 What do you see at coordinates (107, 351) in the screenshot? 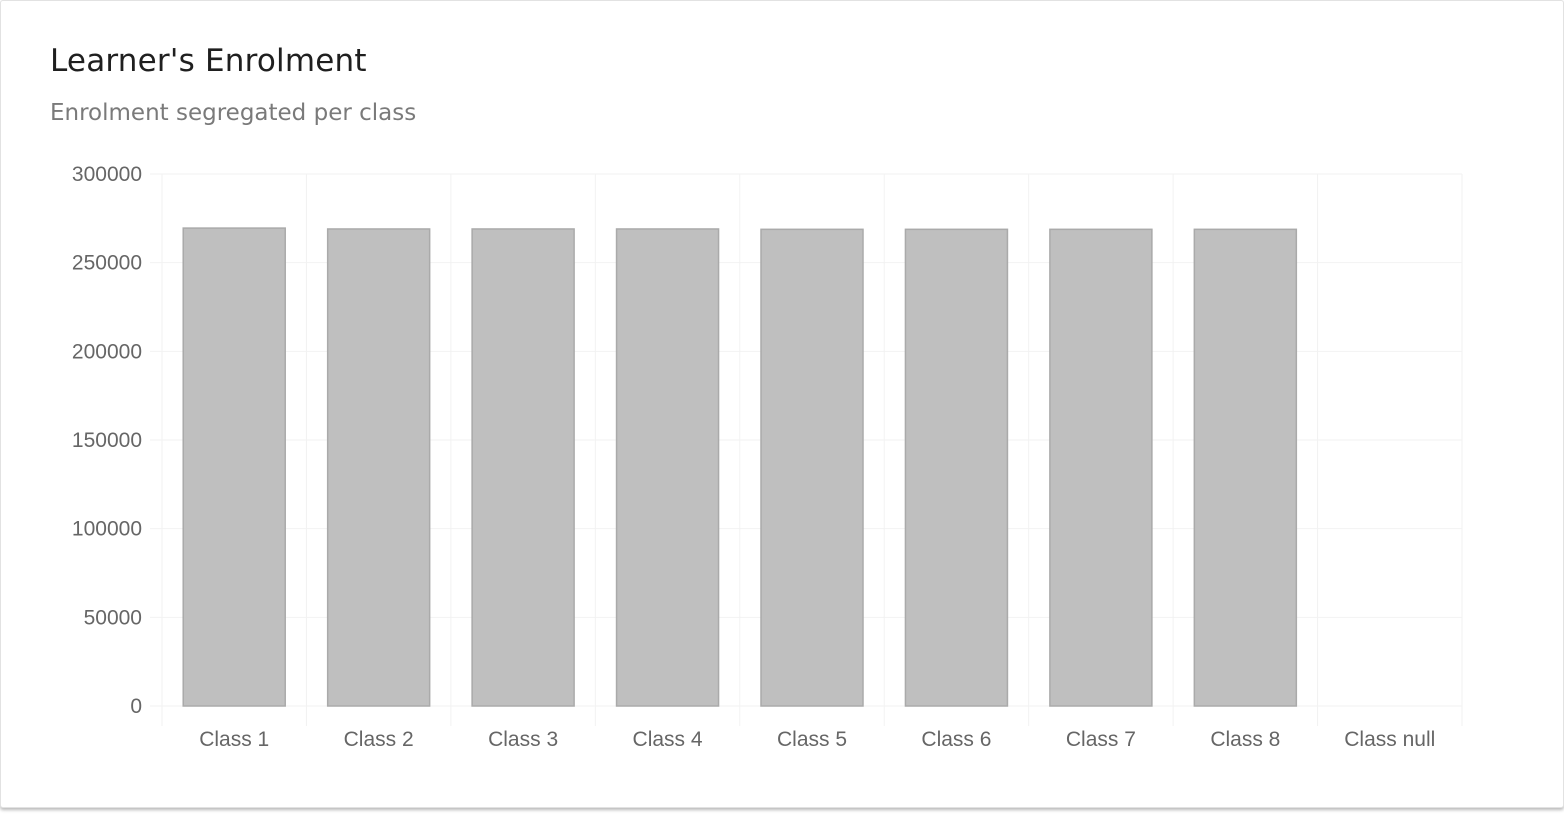
I see `y-tick-label: 200000` at bounding box center [107, 351].